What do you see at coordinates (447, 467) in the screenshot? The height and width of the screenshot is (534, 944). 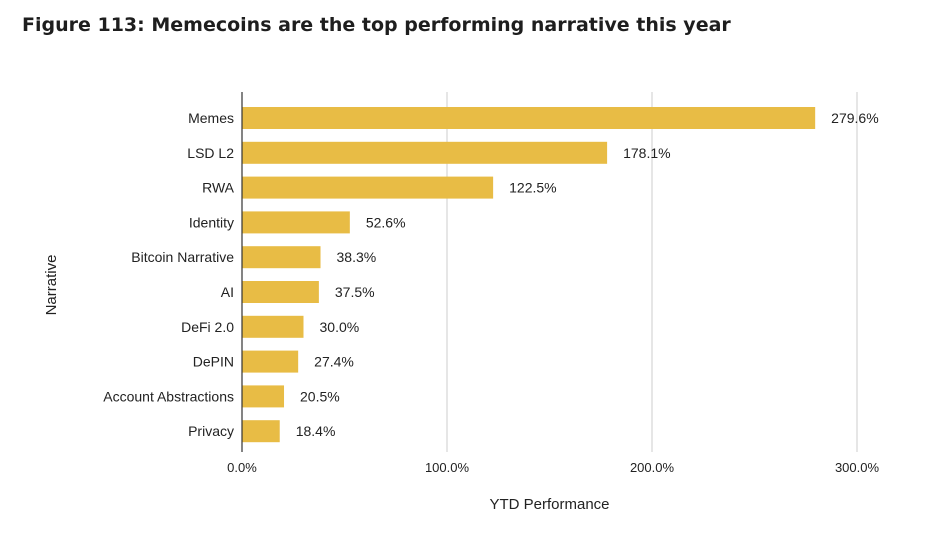 I see `x-tick-label: 100.0%` at bounding box center [447, 467].